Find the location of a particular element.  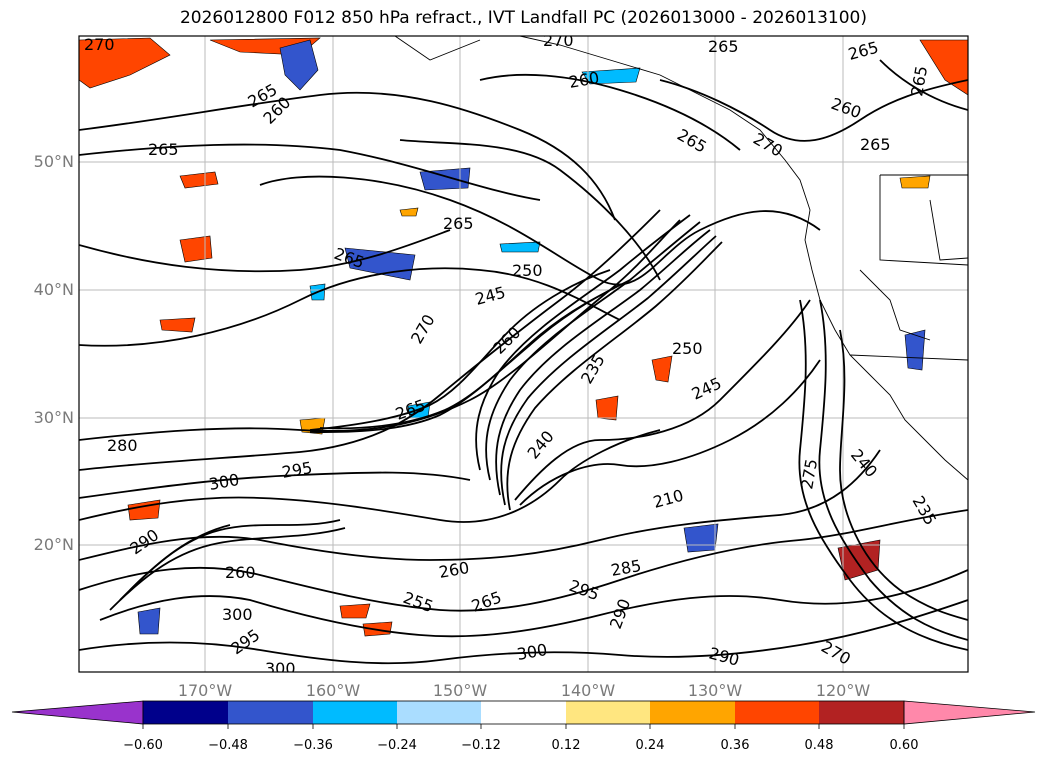

colorbar-frame is located at coordinates (523, 712).